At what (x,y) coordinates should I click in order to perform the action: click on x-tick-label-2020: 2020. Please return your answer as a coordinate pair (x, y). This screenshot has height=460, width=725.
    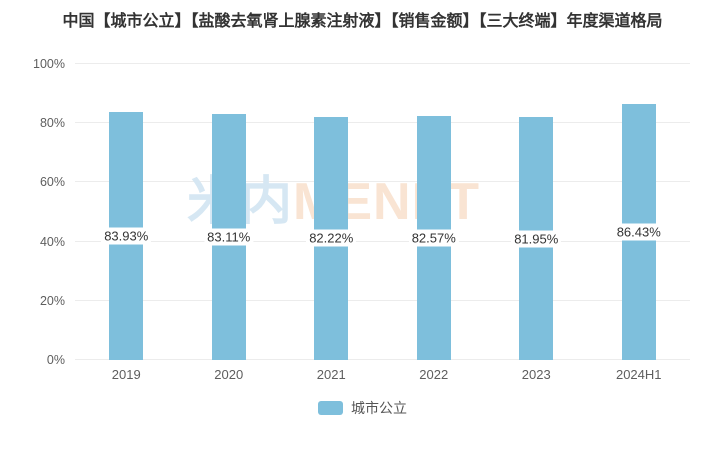
    Looking at the image, I should click on (229, 374).